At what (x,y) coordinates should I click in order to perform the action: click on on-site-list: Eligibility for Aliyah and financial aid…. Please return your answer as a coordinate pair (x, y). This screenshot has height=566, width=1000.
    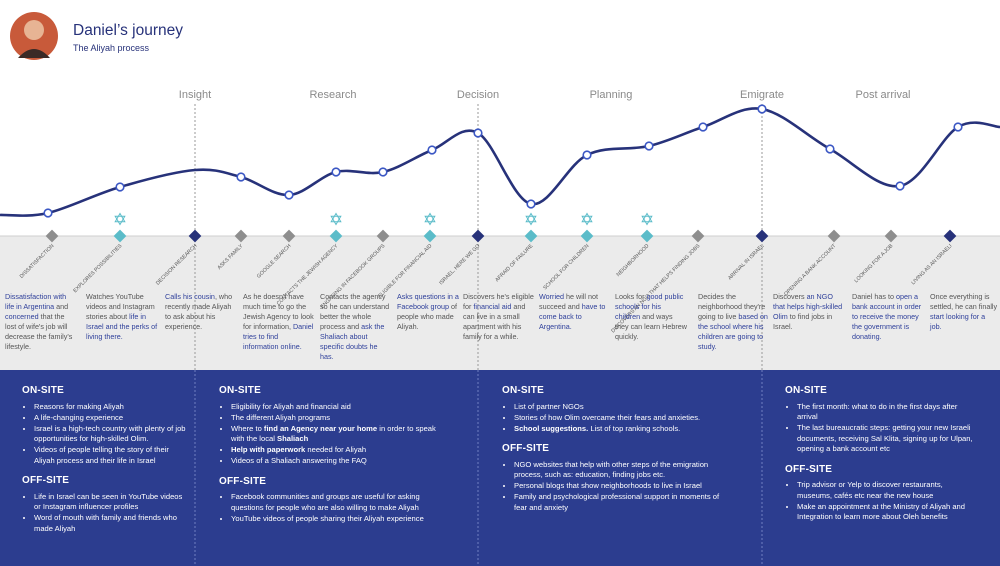
    Looking at the image, I should click on (329, 434).